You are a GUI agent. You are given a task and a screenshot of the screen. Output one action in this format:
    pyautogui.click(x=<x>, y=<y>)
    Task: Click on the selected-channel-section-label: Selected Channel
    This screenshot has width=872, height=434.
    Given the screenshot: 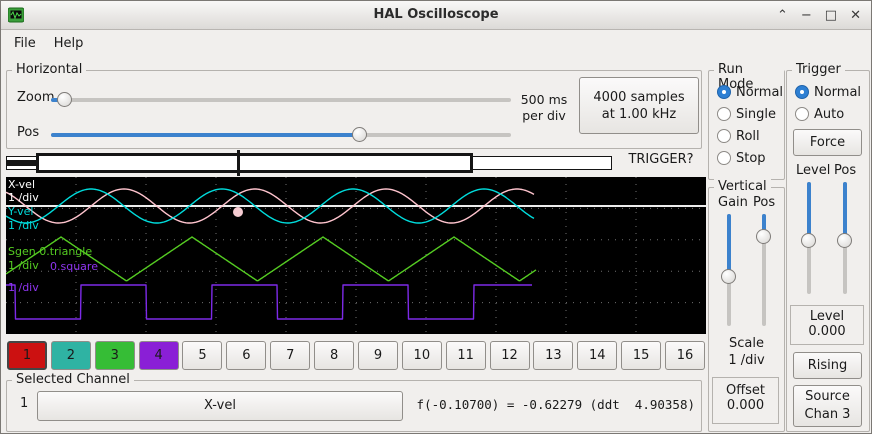 What is the action you would take?
    pyautogui.click(x=73, y=379)
    